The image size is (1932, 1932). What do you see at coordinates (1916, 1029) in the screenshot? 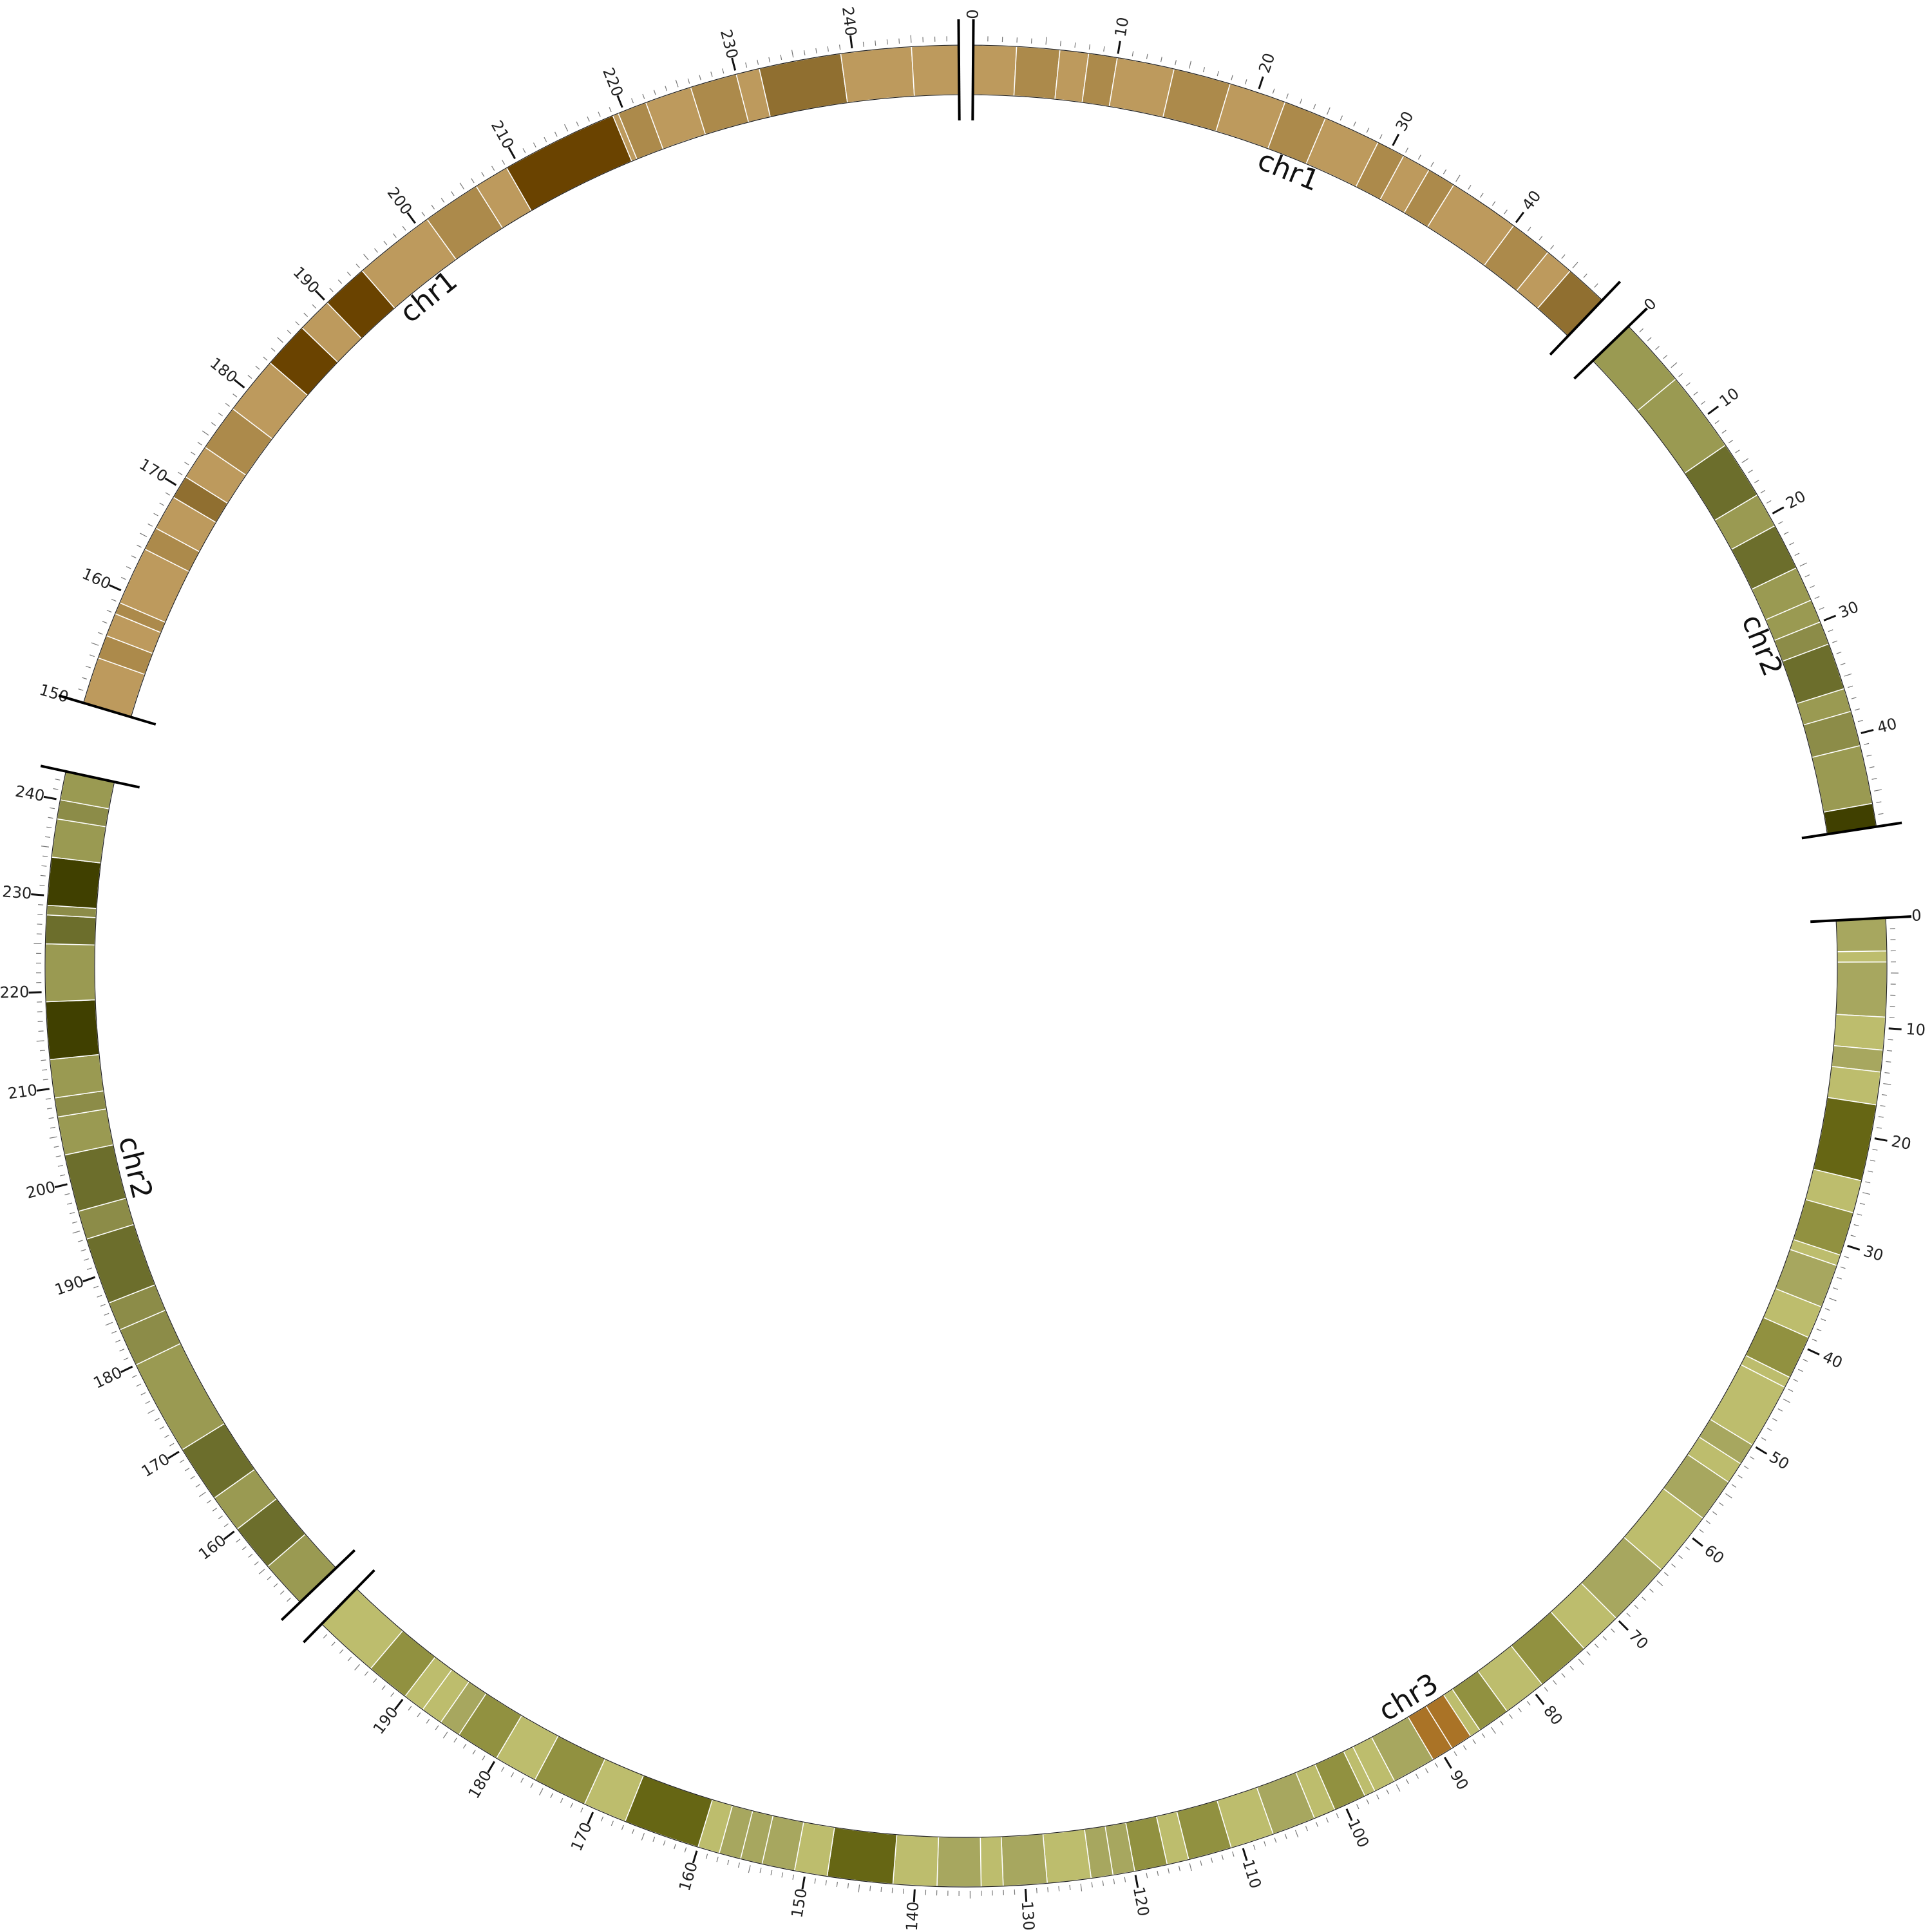
I see `tick-label-chr3-10: 10` at bounding box center [1916, 1029].